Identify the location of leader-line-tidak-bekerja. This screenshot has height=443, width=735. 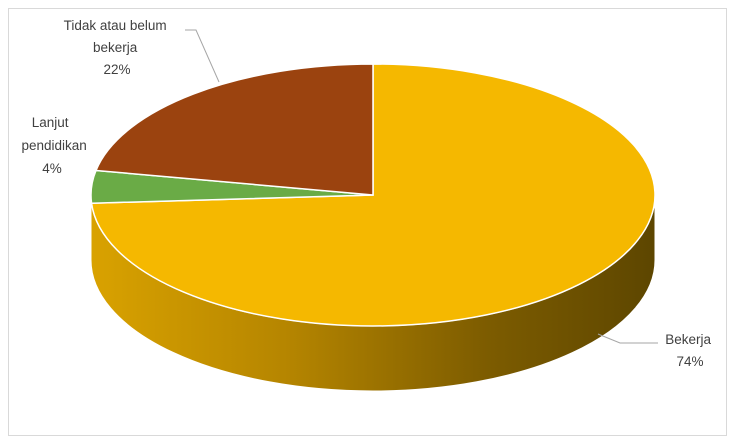
(202, 56).